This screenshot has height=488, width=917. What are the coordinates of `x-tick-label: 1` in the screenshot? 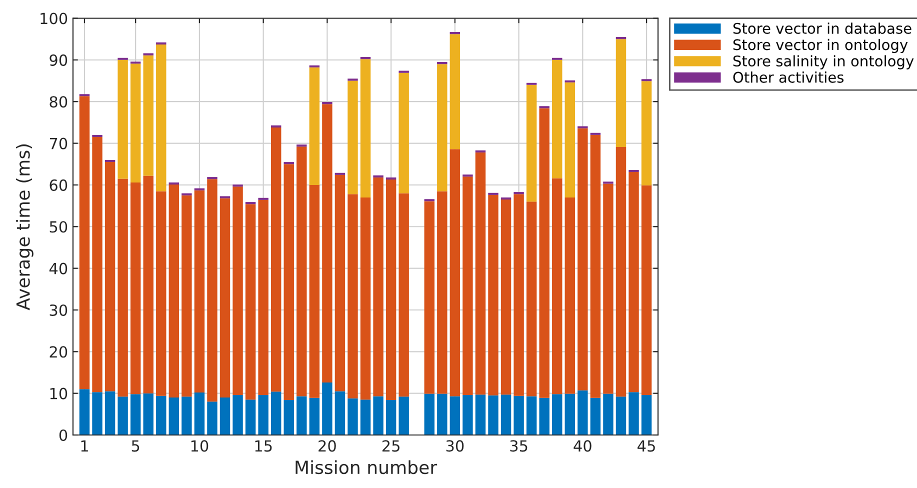 It's located at (84, 446).